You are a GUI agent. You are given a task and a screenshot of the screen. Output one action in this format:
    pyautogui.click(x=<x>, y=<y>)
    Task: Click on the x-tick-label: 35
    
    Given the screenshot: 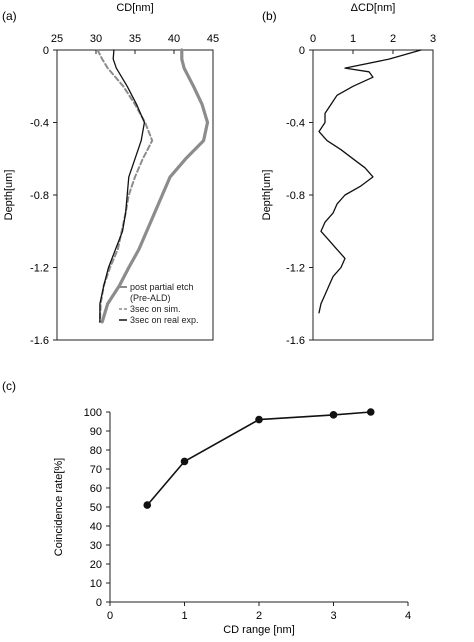 What is the action you would take?
    pyautogui.click(x=135, y=39)
    